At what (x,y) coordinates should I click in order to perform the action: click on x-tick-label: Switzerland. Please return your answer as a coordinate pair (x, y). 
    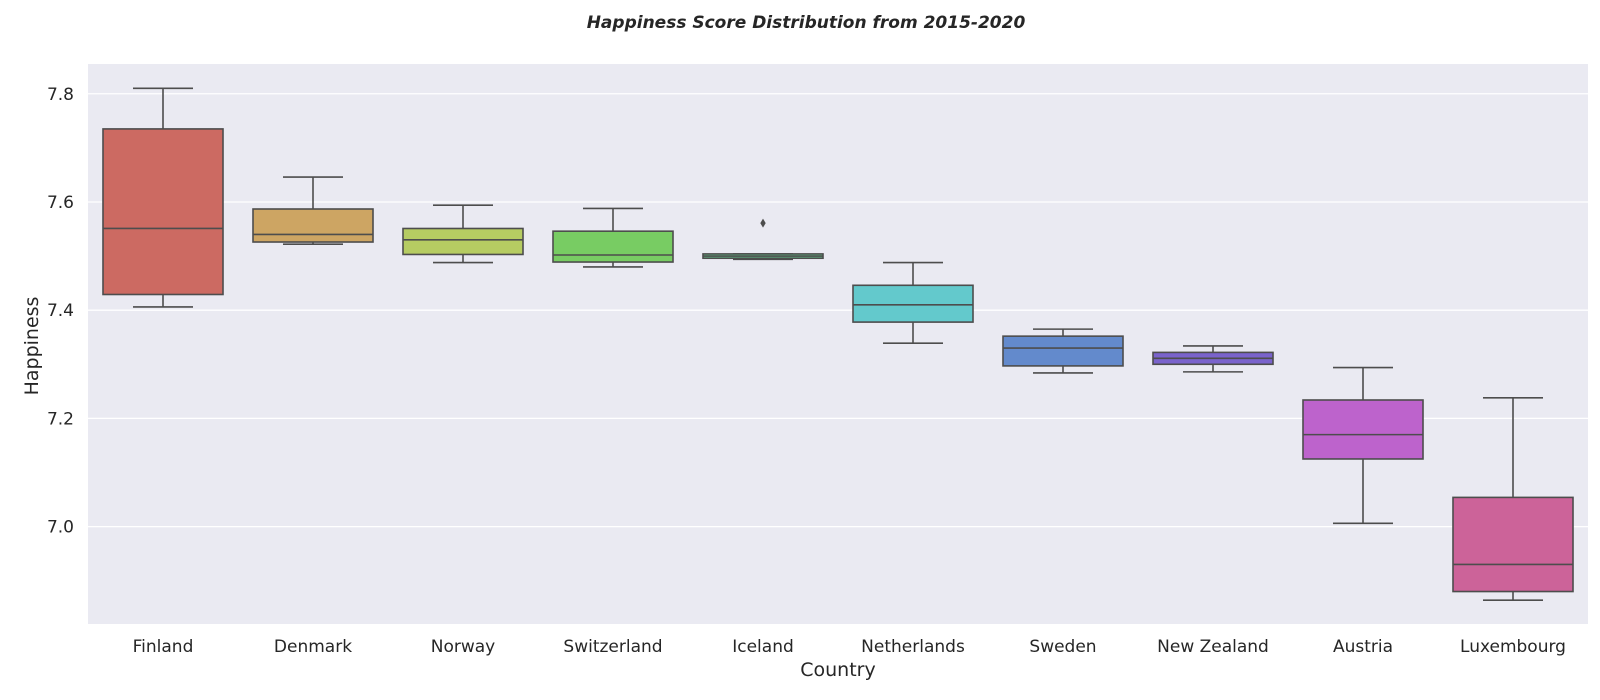
    Looking at the image, I should click on (612, 647).